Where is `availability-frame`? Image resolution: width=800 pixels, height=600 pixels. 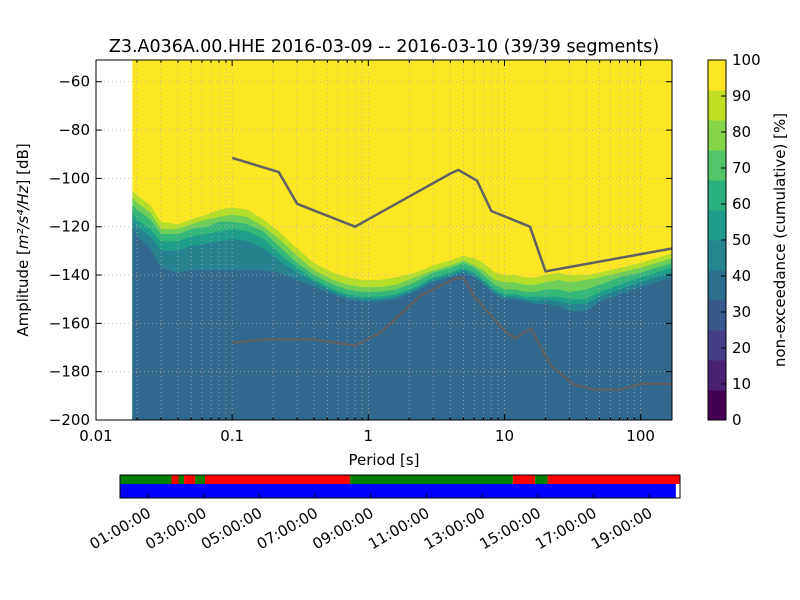
availability-frame is located at coordinates (400, 486).